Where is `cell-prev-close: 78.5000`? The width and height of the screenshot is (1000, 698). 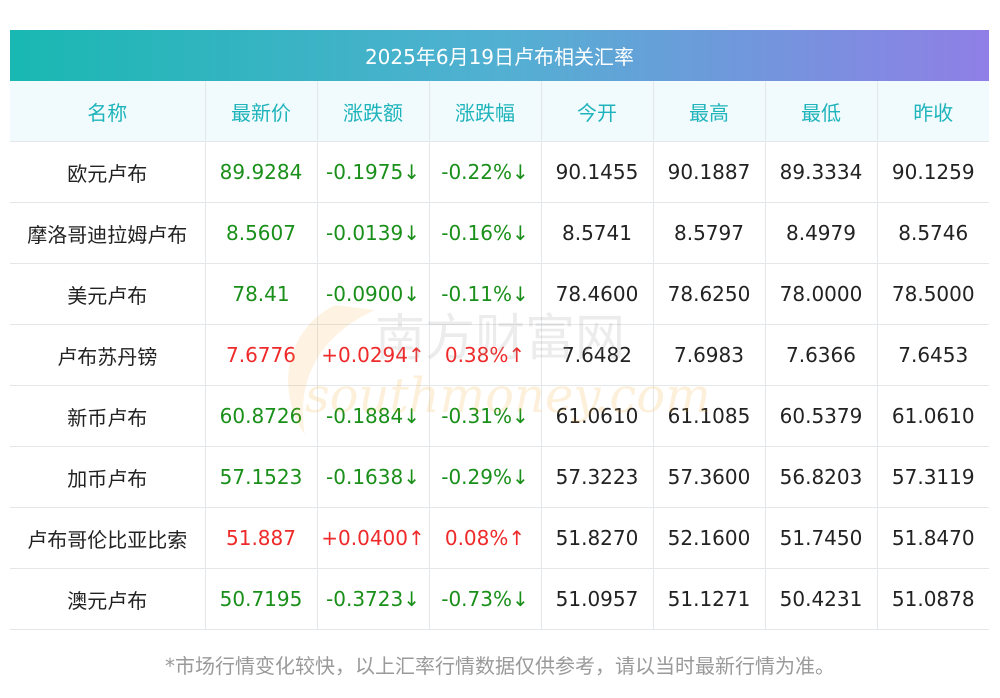 cell-prev-close: 78.5000 is located at coordinates (933, 294).